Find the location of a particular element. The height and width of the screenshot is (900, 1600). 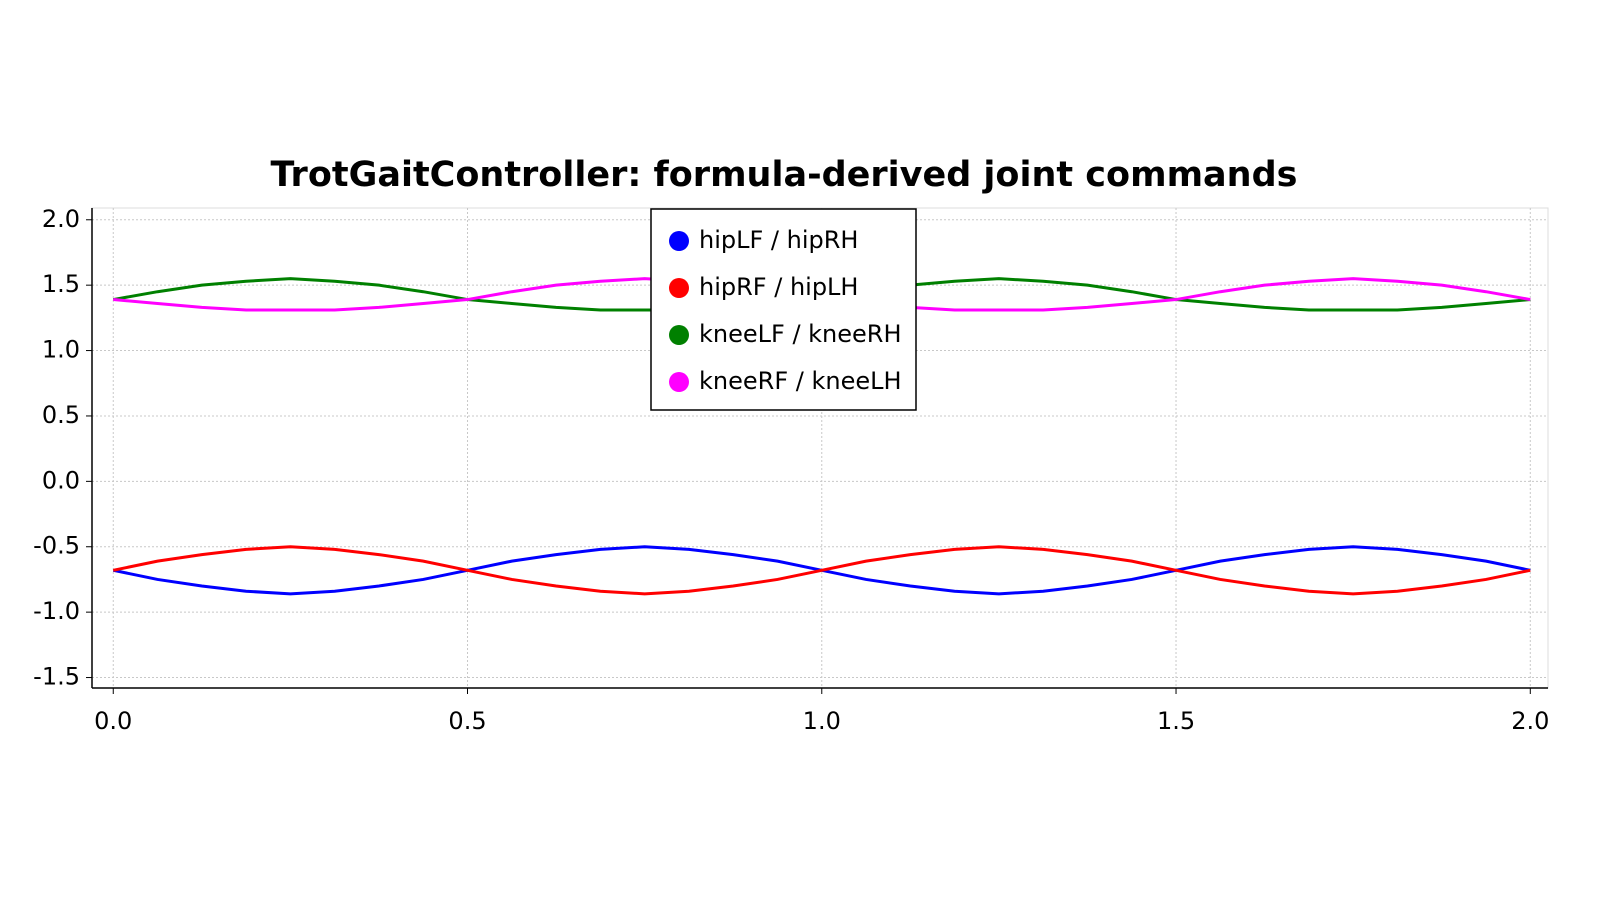

legend-label: kneeLF / kneeRH is located at coordinates (800, 334).